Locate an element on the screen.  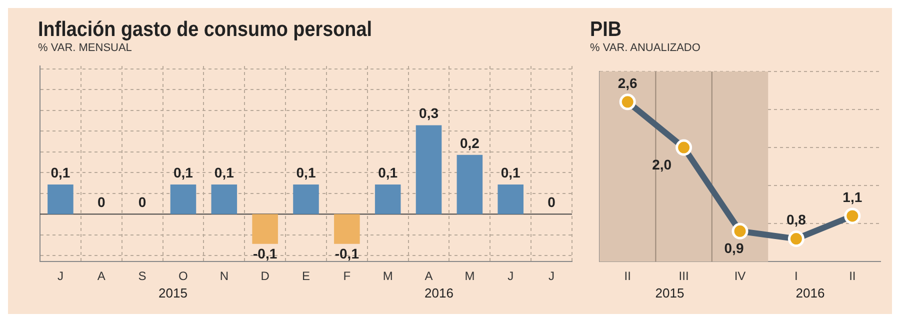
x-tick-label: F is located at coordinates (347, 276).